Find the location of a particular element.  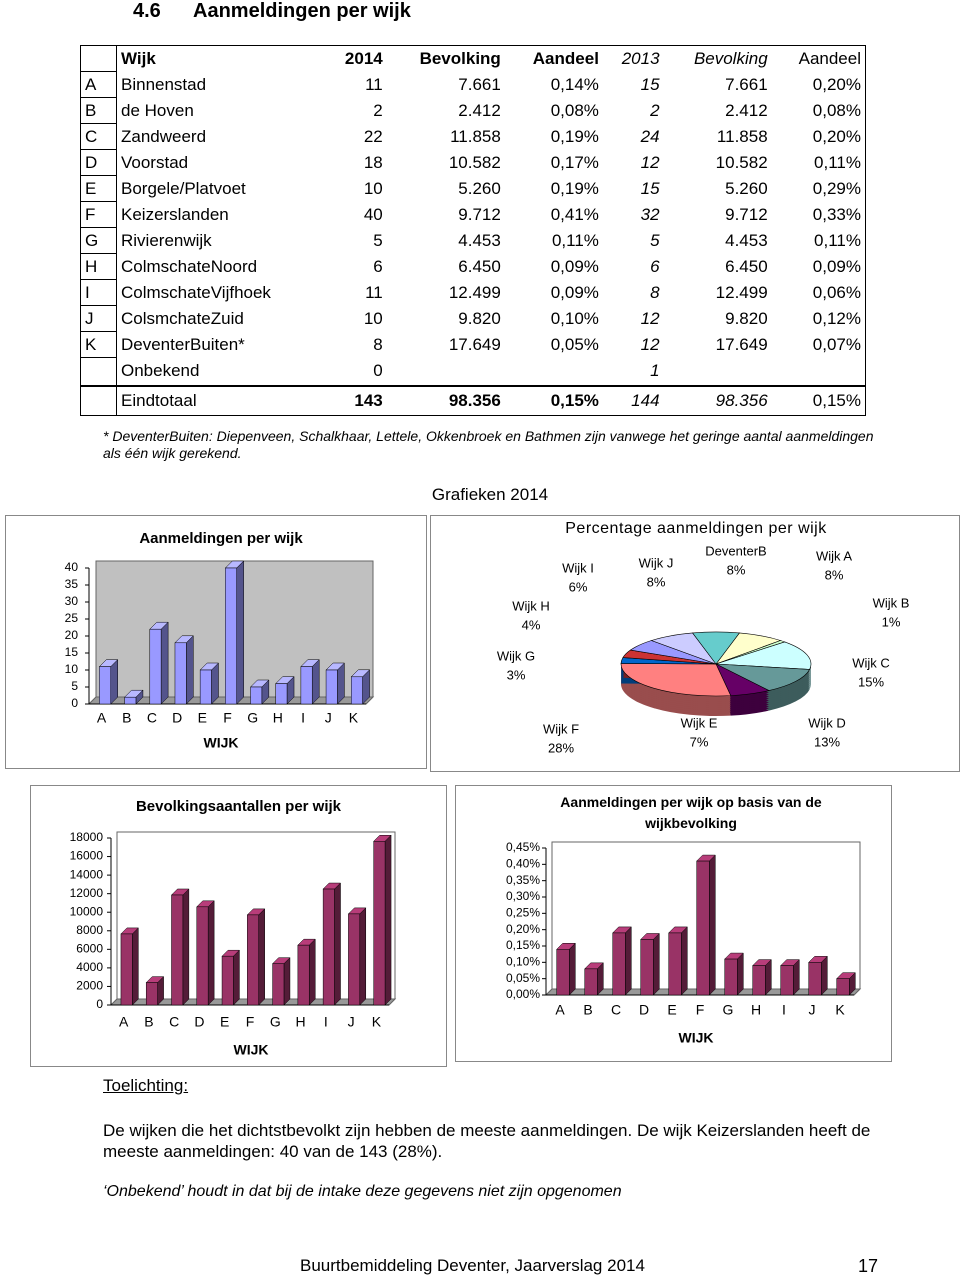

table-cell: Bevolking is located at coordinates (460, 58).